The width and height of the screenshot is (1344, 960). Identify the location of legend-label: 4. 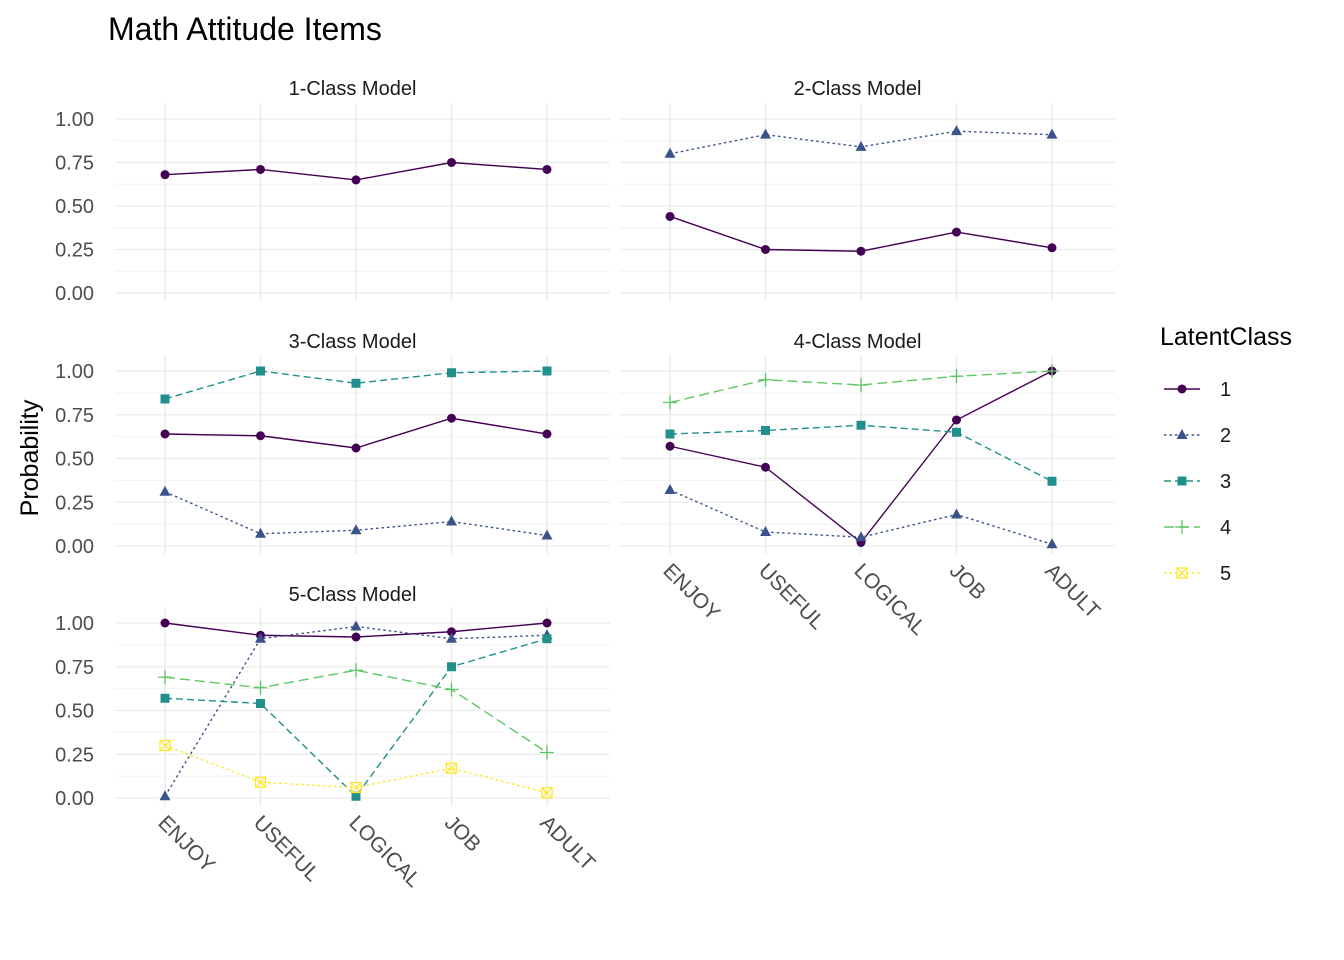
(1225, 528).